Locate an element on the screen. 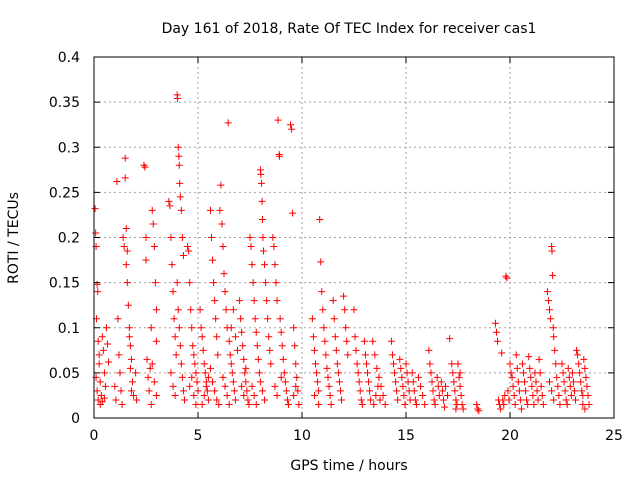  x-tick-label: 25 is located at coordinates (614, 436).